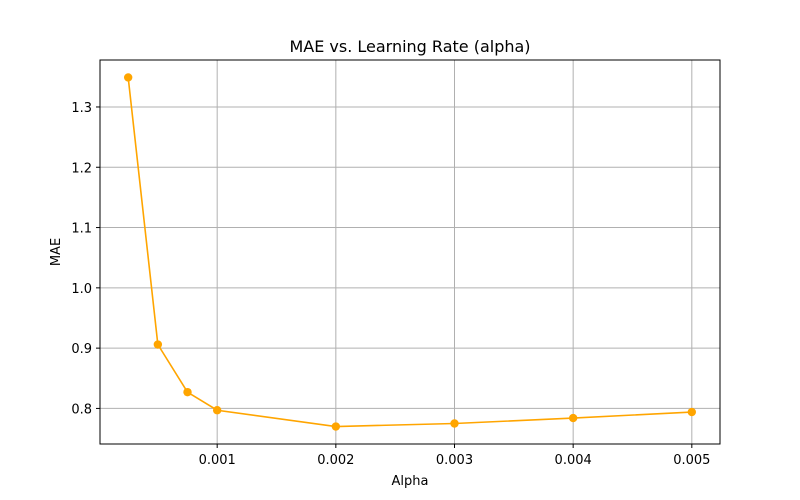 This screenshot has height=500, width=800. Describe the element at coordinates (81, 289) in the screenshot. I see `y-tick-label: 1.0` at that location.